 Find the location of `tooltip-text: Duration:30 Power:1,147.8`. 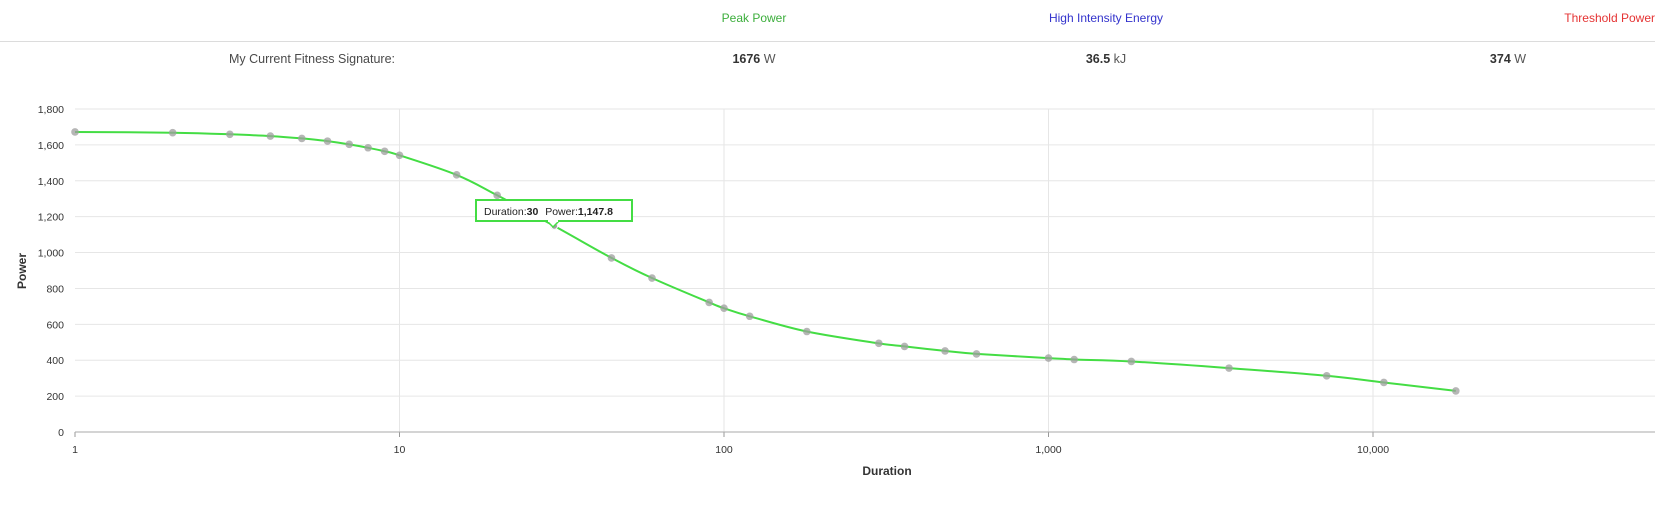

tooltip-text: Duration:30 Power:1,147.8 is located at coordinates (548, 212).